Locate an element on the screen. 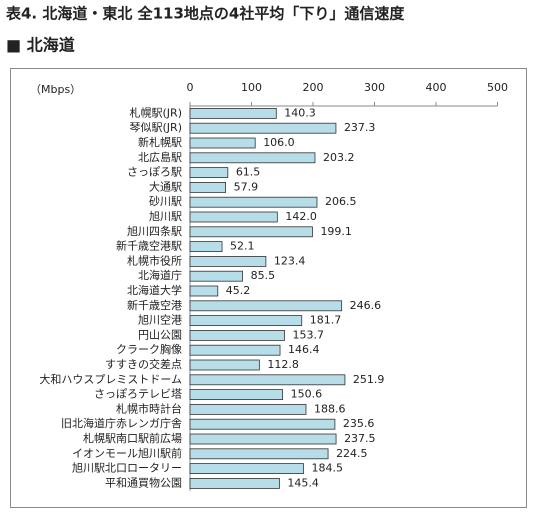  value-label: 153.7 is located at coordinates (309, 334).